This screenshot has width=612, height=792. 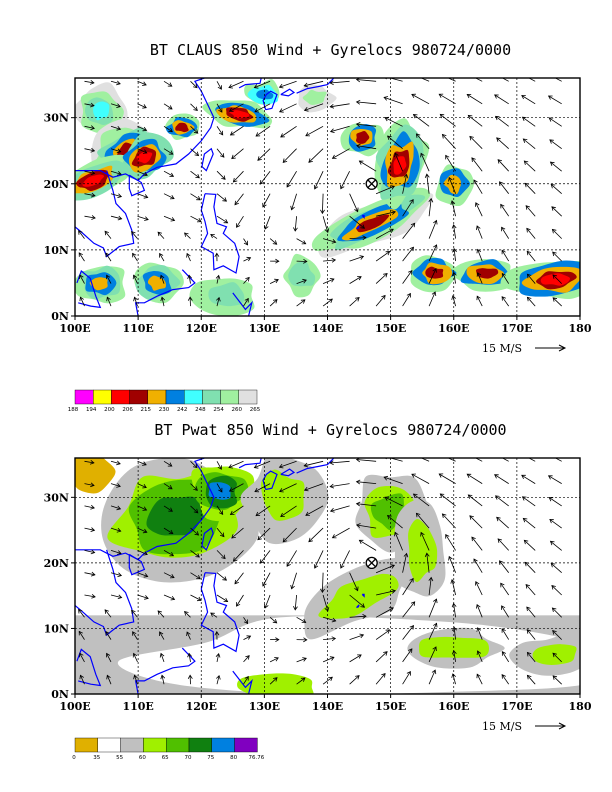 What do you see at coordinates (142, 758) in the screenshot?
I see `colorbar-label: 60` at bounding box center [142, 758].